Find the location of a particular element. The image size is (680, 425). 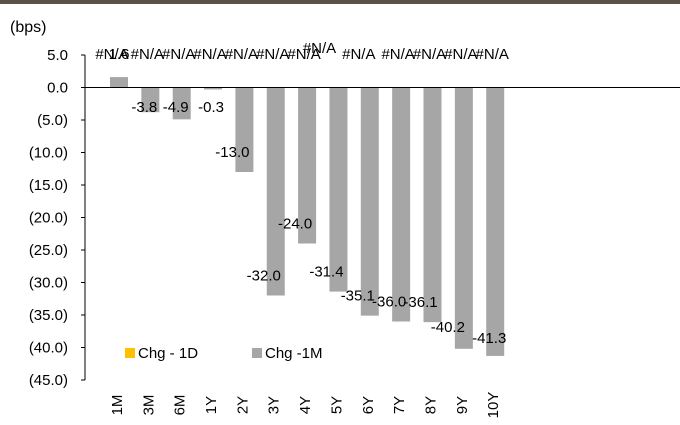

y-tick-label: 5.0 is located at coordinates (57, 55).